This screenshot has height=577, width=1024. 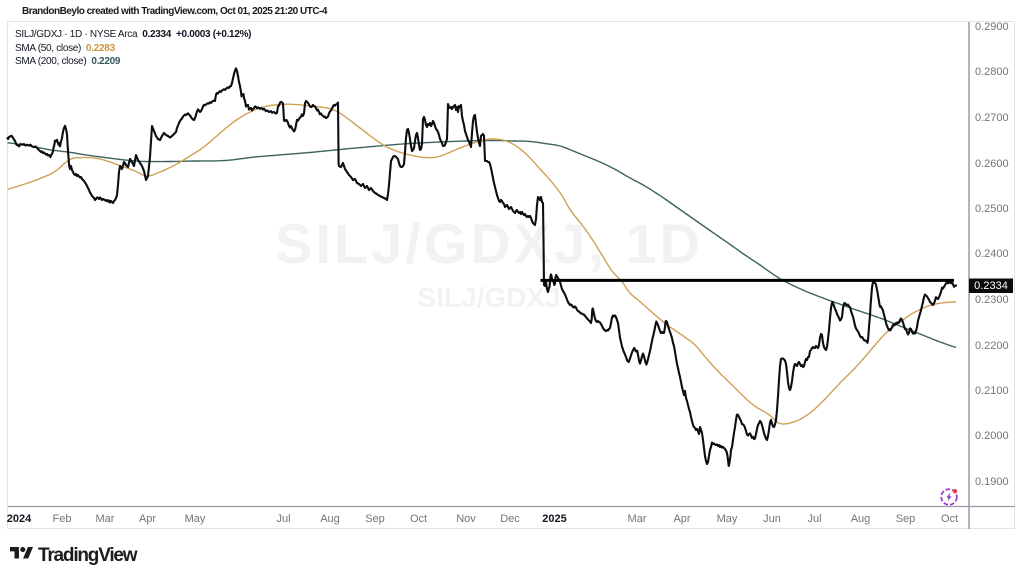 What do you see at coordinates (772, 519) in the screenshot?
I see `svg-text: Jun` at bounding box center [772, 519].